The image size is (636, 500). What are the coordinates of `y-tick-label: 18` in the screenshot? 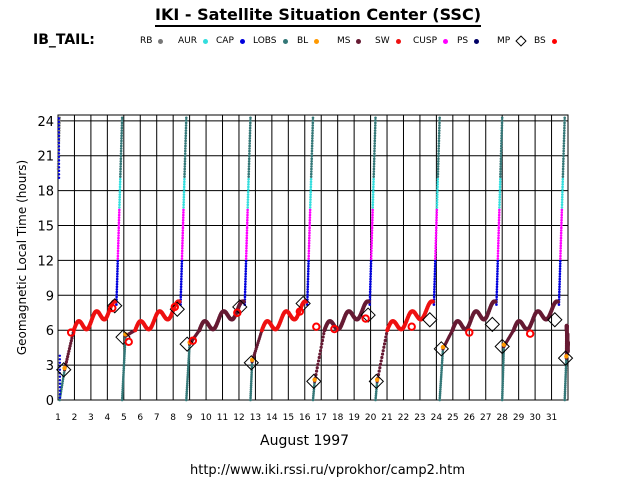 It's located at (45, 192).